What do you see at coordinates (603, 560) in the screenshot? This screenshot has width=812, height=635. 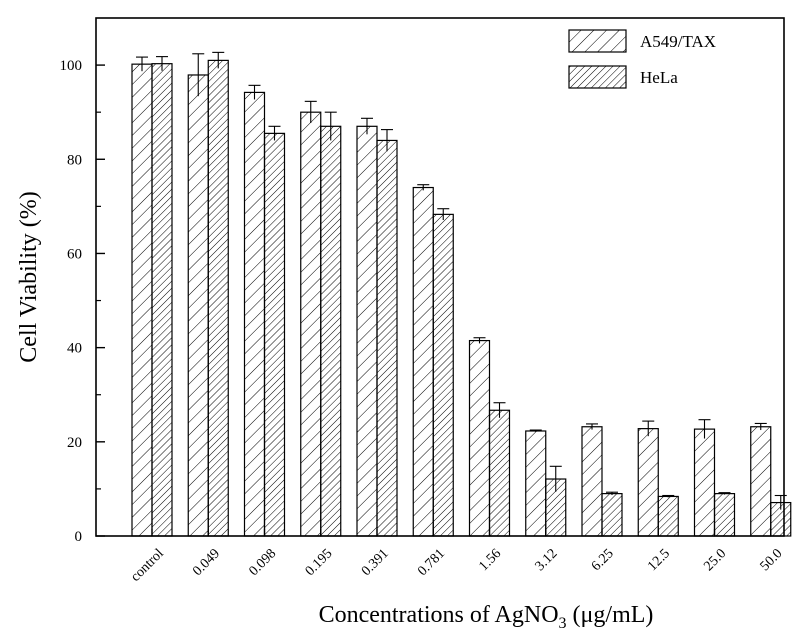 I see `x-tick-label: 6.25` at bounding box center [603, 560].